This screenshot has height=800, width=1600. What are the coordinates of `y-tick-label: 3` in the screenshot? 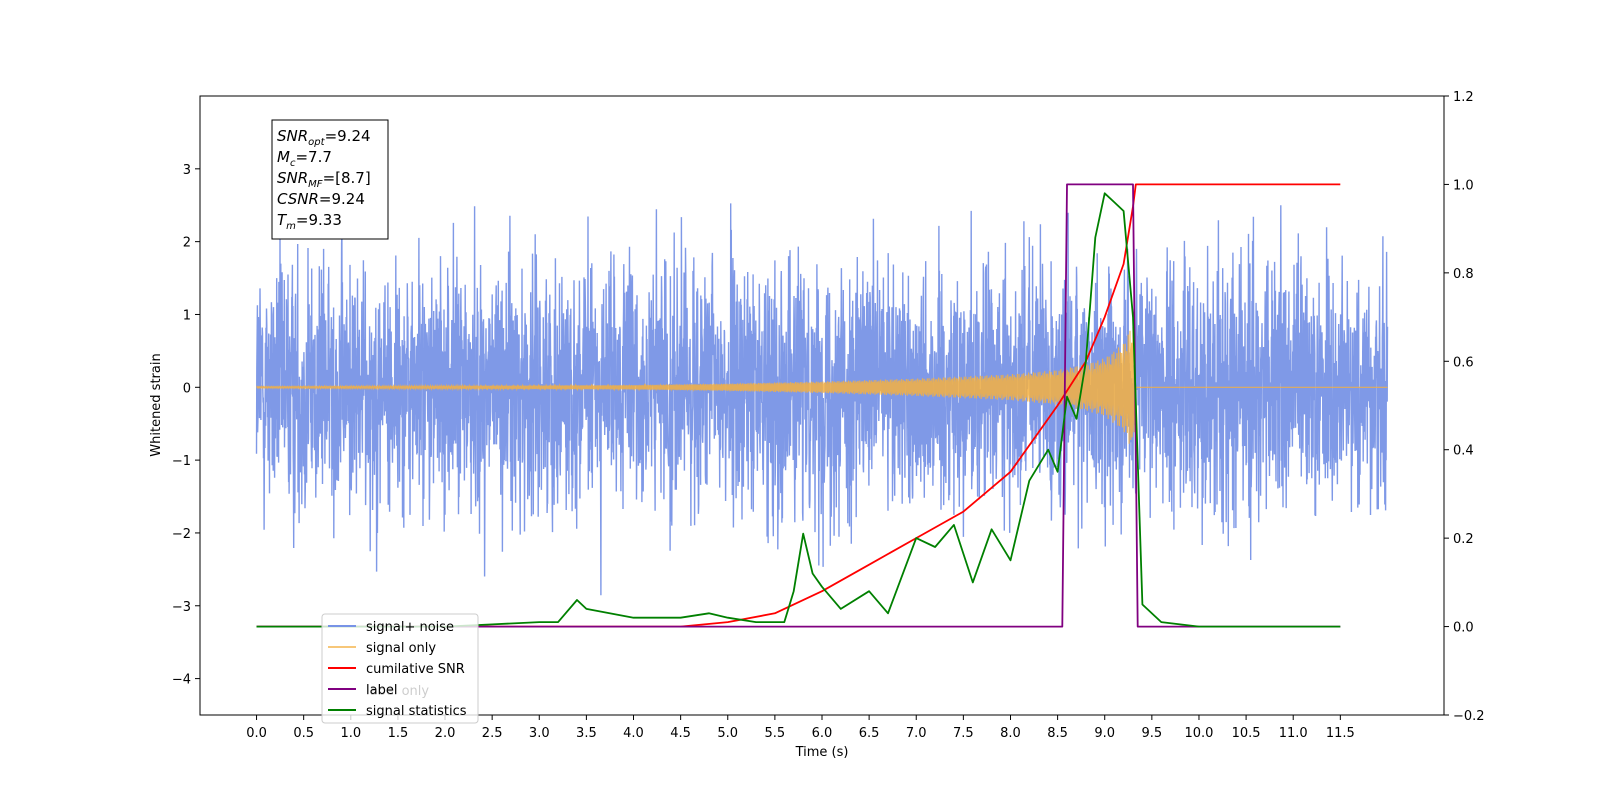 It's located at (187, 170).